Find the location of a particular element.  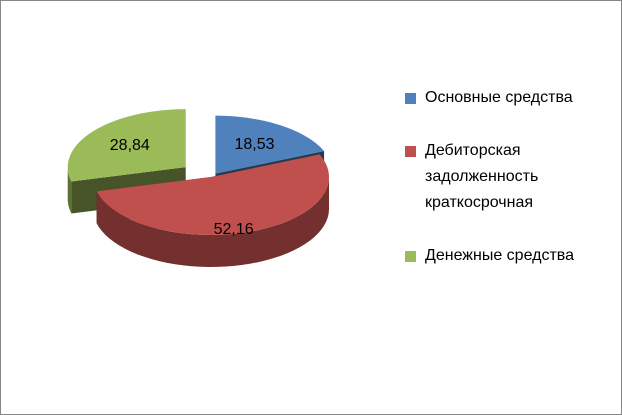

legend-label: Денежные средства is located at coordinates (499, 255).